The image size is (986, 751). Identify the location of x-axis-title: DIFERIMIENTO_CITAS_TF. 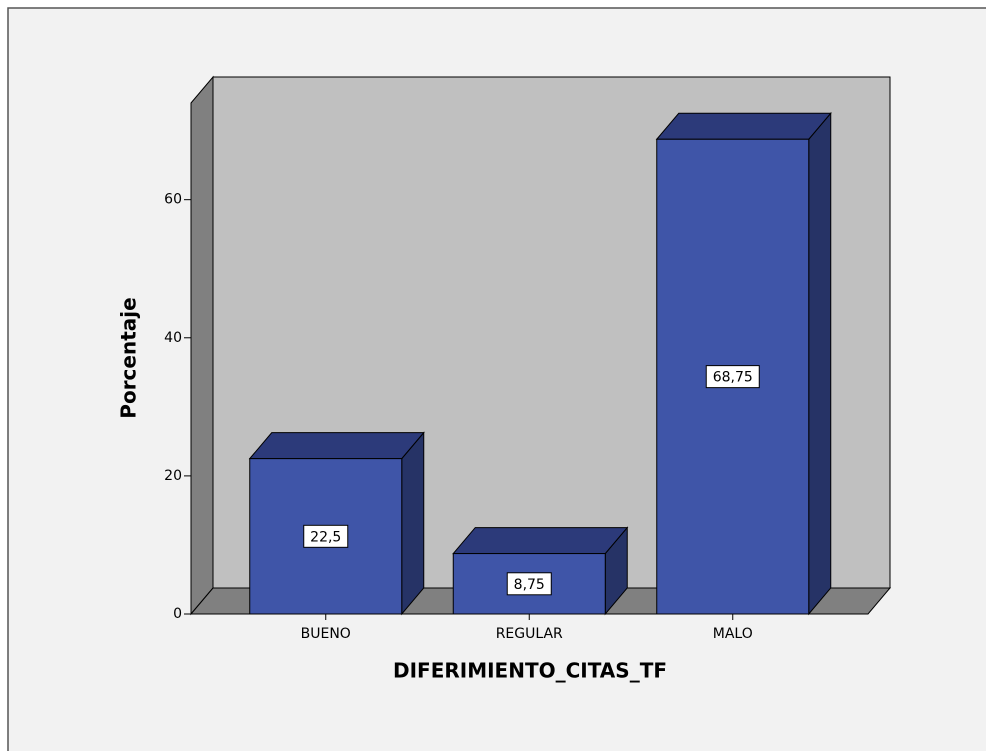
(530, 671).